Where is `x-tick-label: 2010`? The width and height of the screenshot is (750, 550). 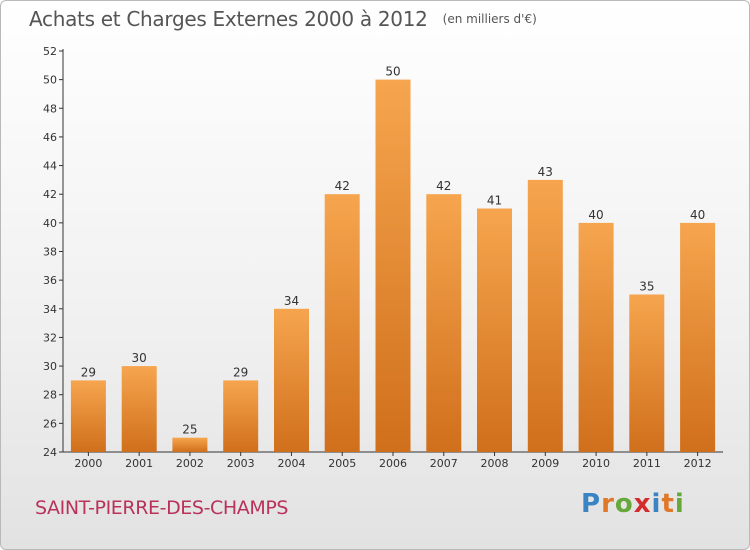
x-tick-label: 2010 is located at coordinates (596, 463).